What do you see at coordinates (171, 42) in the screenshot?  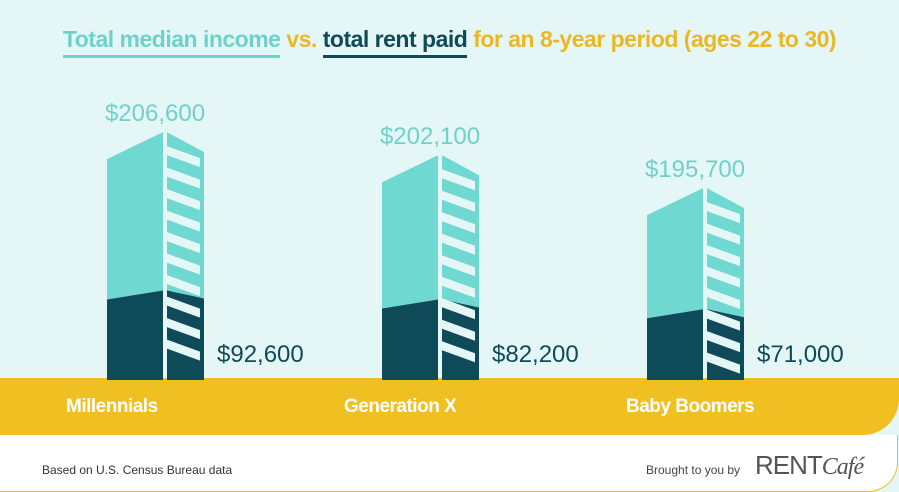 I see `title-income: Total median income` at bounding box center [171, 42].